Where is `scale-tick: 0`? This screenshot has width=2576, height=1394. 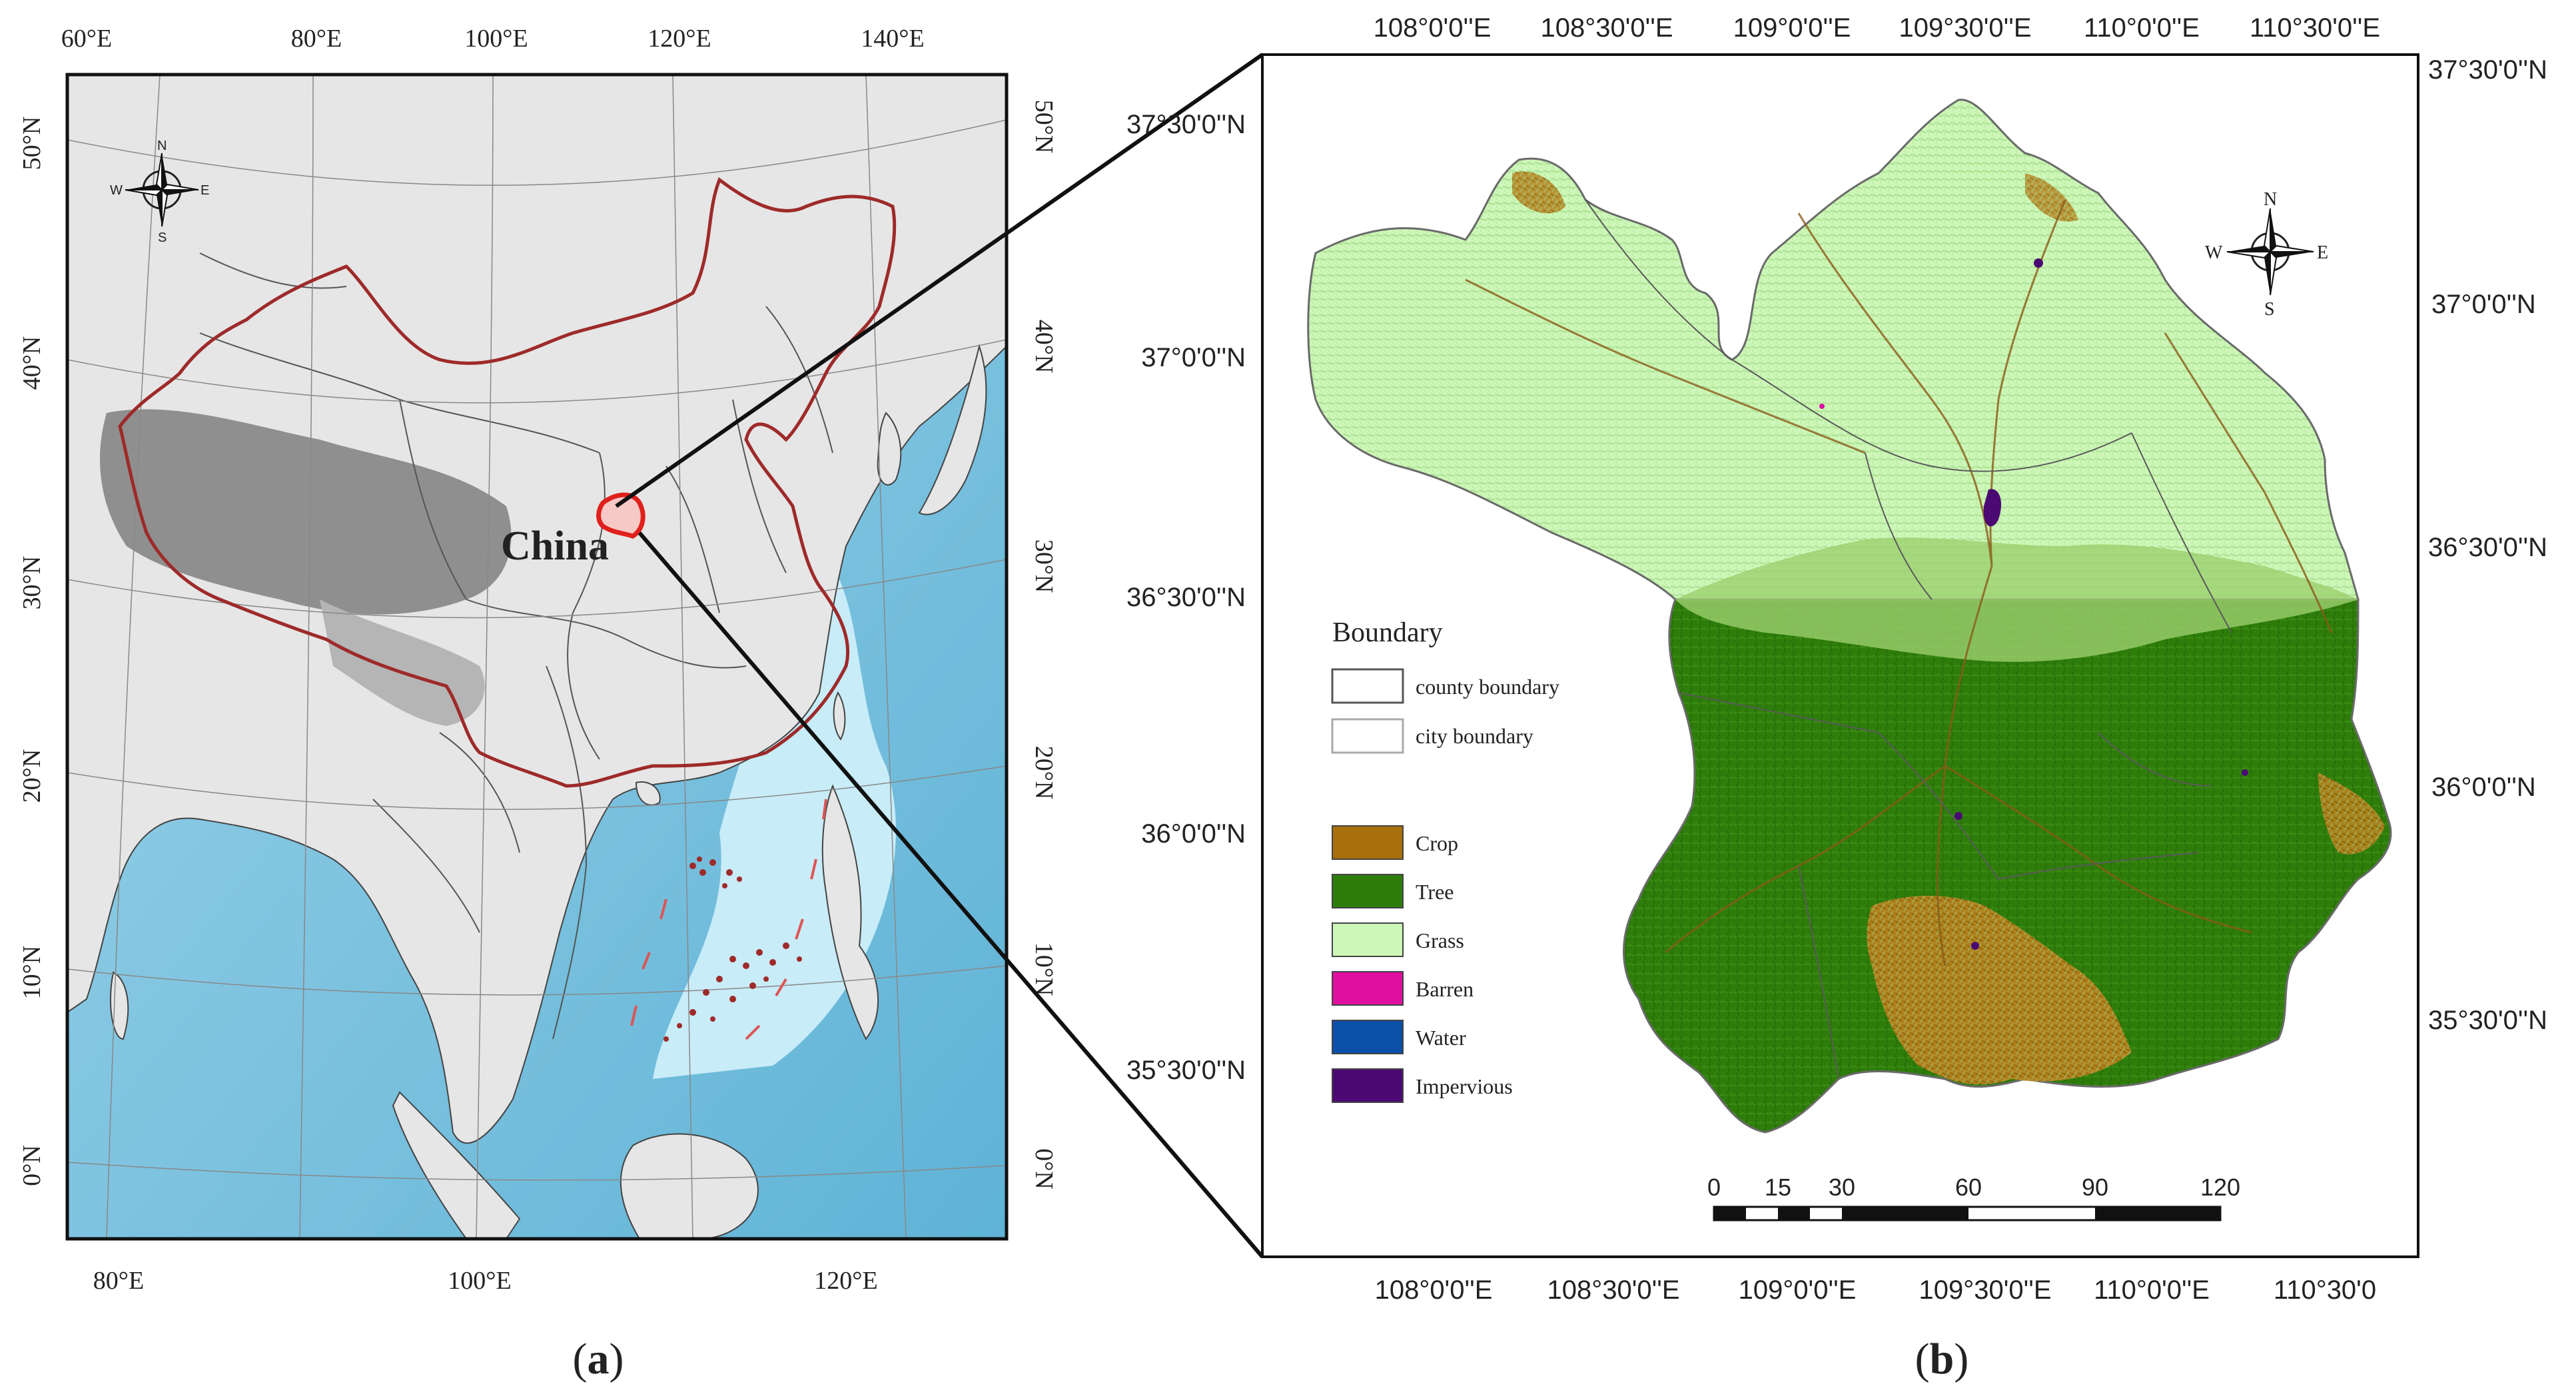
scale-tick: 0 is located at coordinates (1714, 1187).